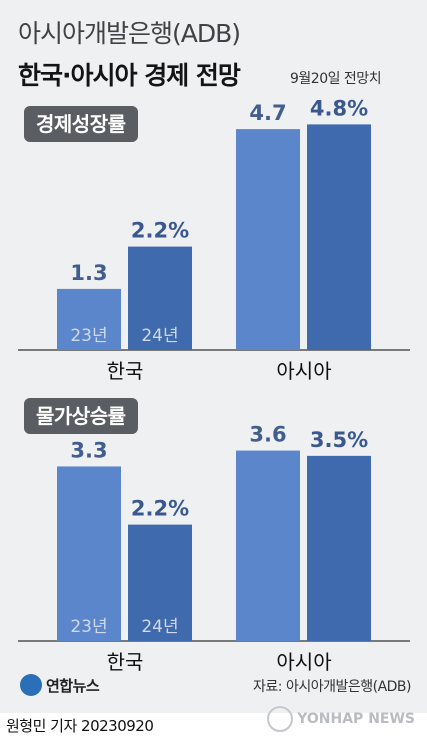  Describe the element at coordinates (339, 440) in the screenshot. I see `data-label: 3.5%` at that location.